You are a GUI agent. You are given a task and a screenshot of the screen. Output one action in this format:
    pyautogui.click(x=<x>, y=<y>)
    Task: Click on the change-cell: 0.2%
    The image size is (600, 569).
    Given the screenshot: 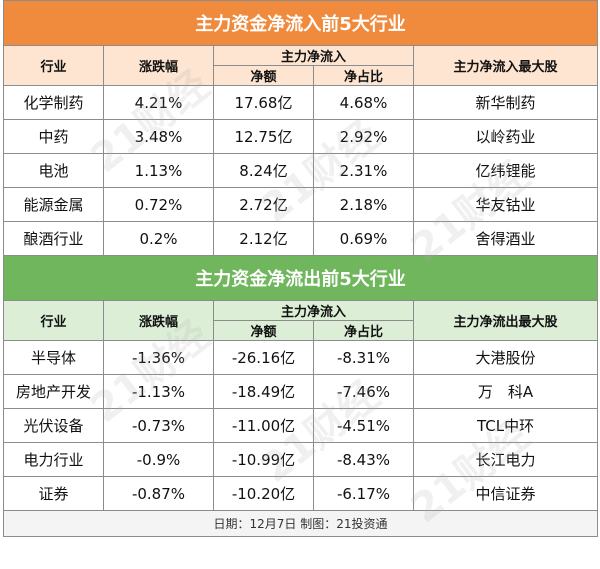 What is the action you would take?
    pyautogui.click(x=158, y=238)
    